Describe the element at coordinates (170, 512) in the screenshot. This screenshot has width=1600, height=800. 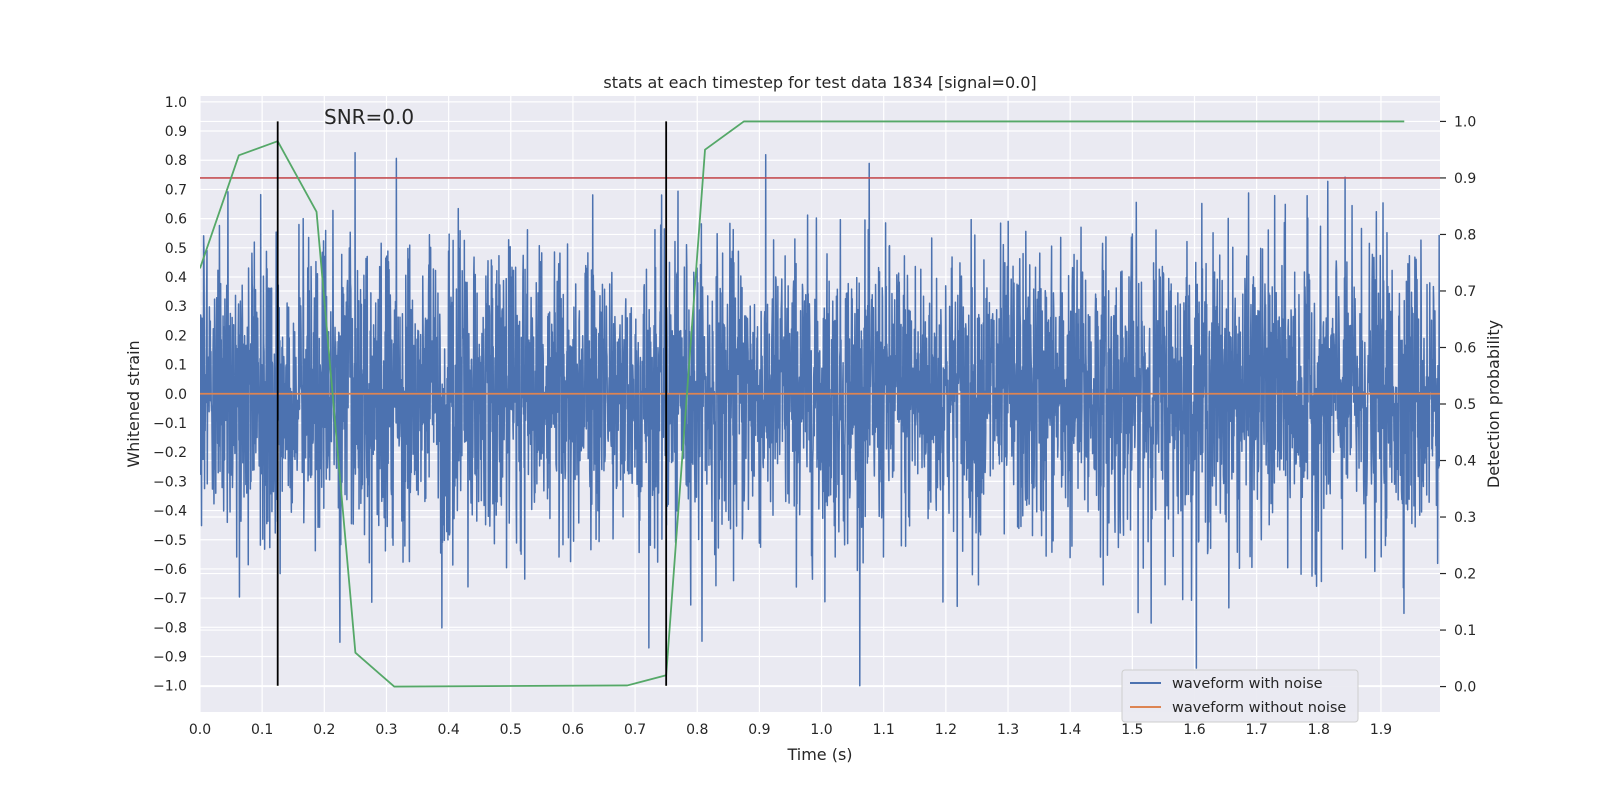
I see `y-left-tick-label: −0.4` at that location.